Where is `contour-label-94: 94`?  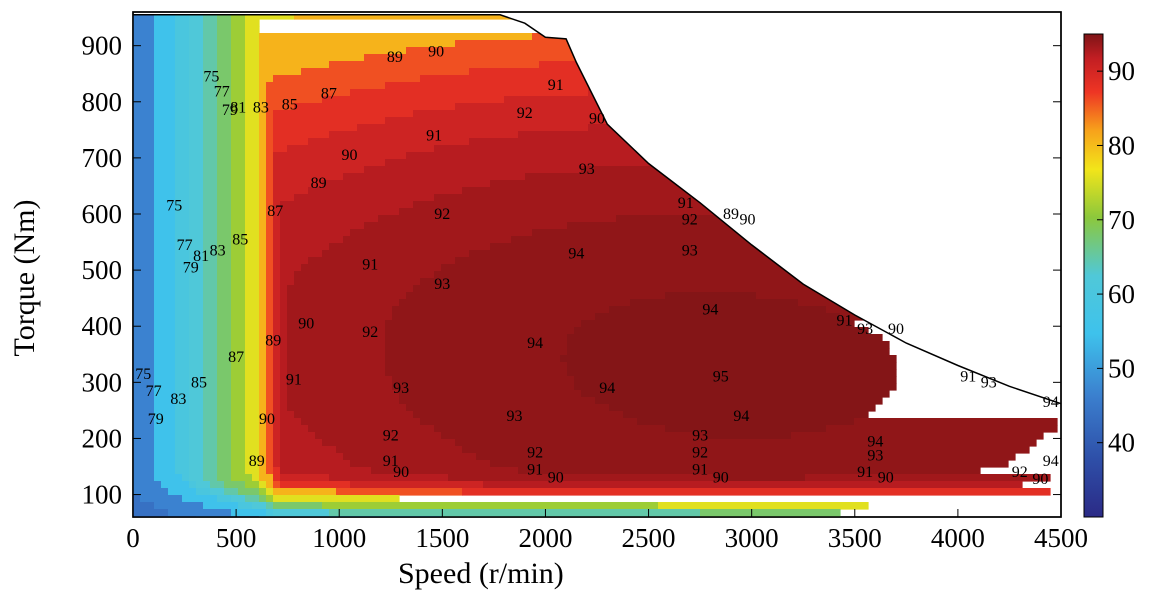
contour-label-94: 94 is located at coordinates (576, 253).